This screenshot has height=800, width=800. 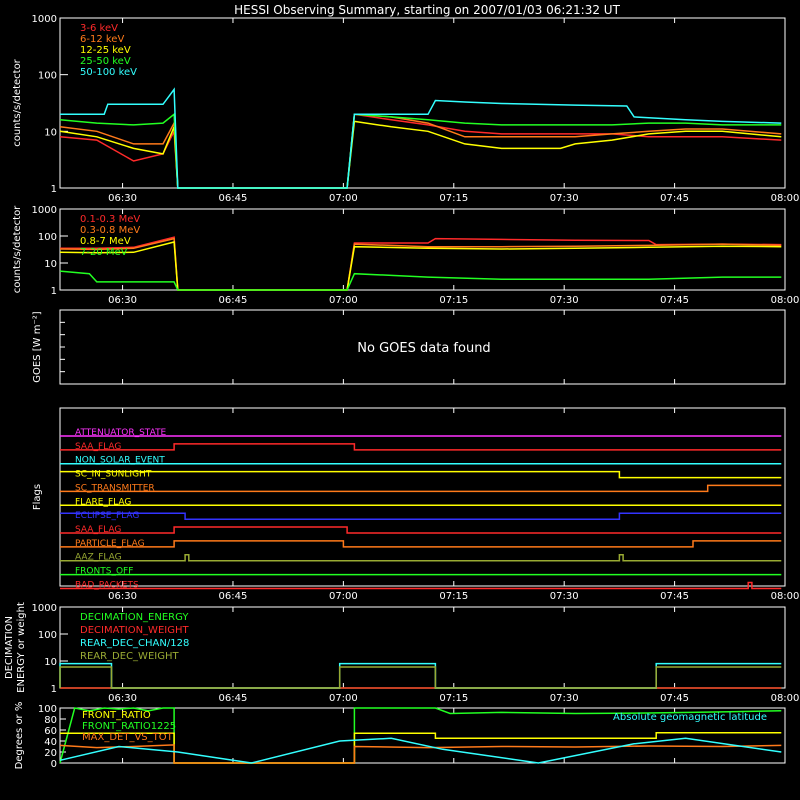 I want to click on series-line-absolute-geomagnetic-latitude, so click(x=420, y=750).